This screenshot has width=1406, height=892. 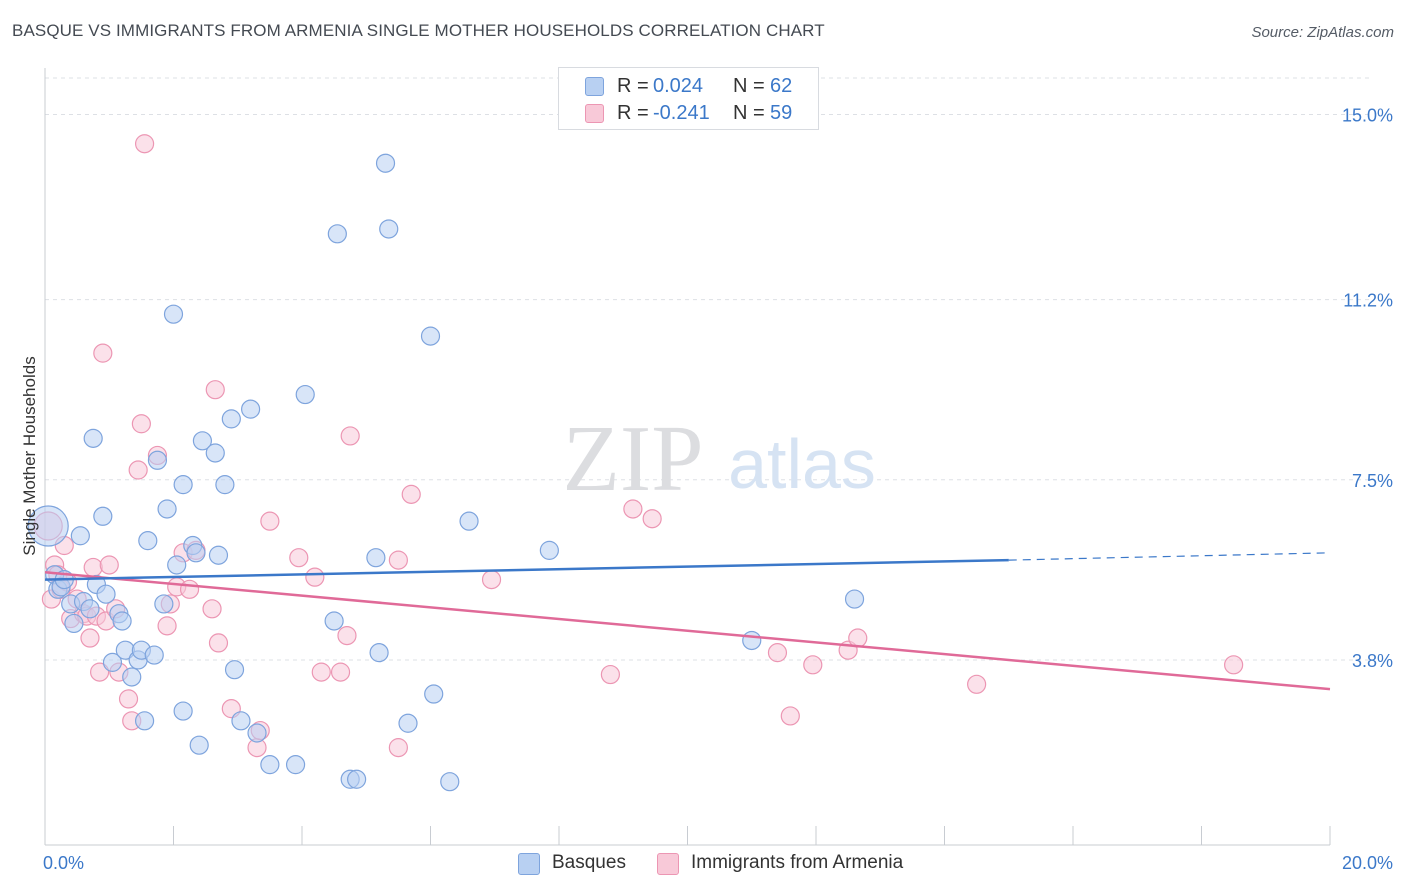 I want to click on correlation-legend: R = 0.024 N = 62 R = -0.241 N = 59, so click(x=688, y=98).